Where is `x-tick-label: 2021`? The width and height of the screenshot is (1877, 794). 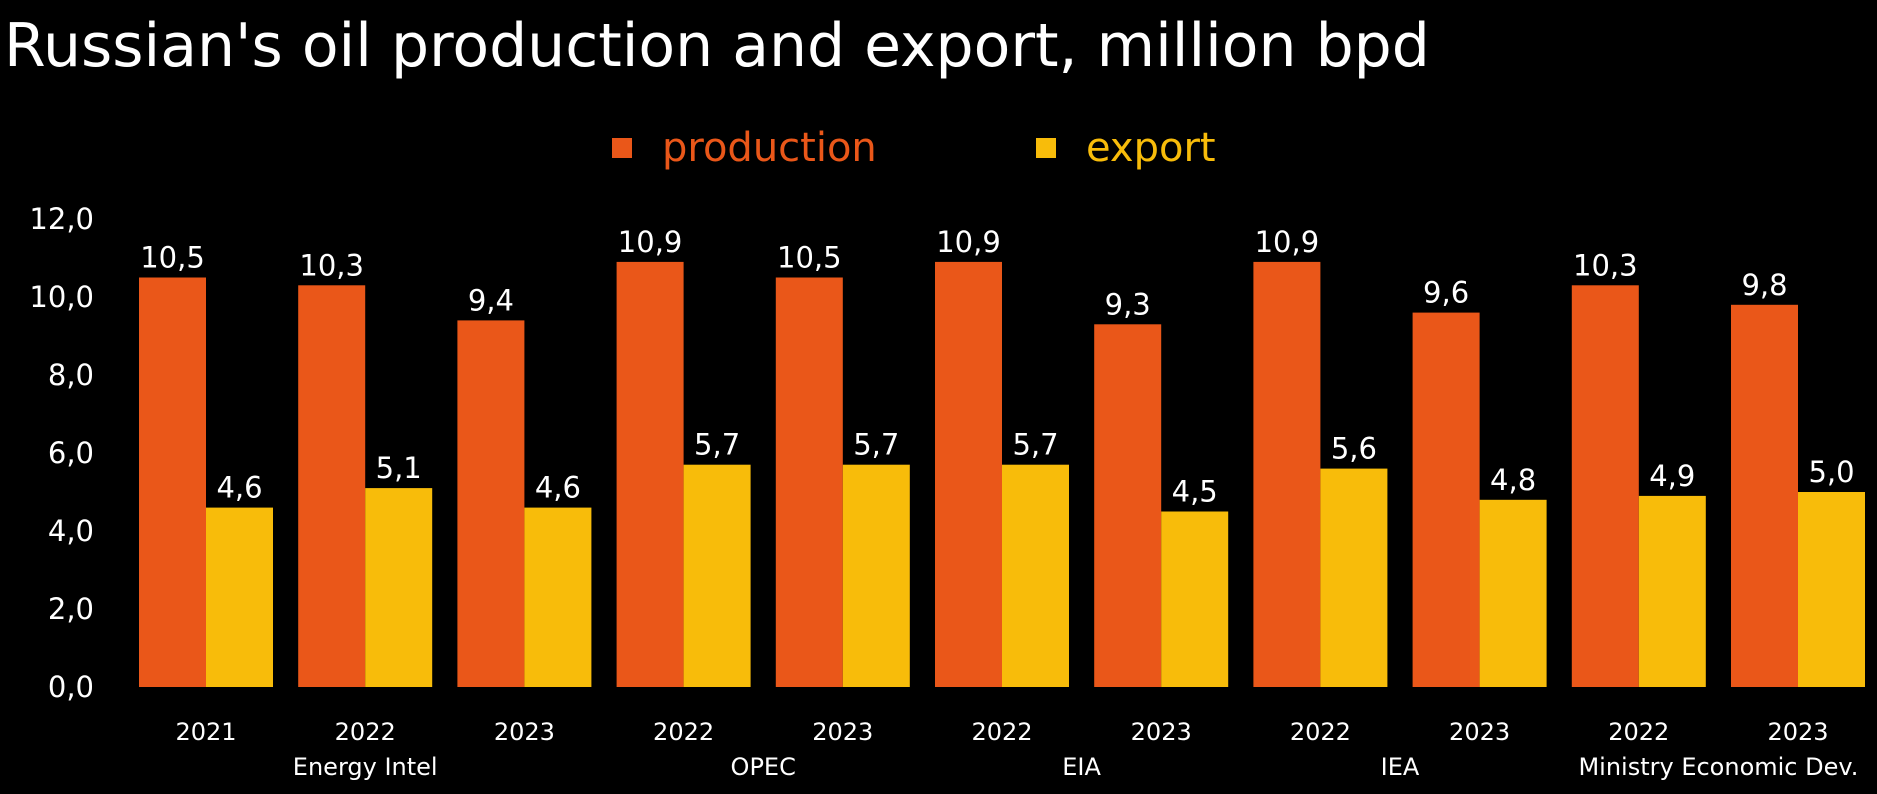
x-tick-label: 2021 is located at coordinates (205, 732).